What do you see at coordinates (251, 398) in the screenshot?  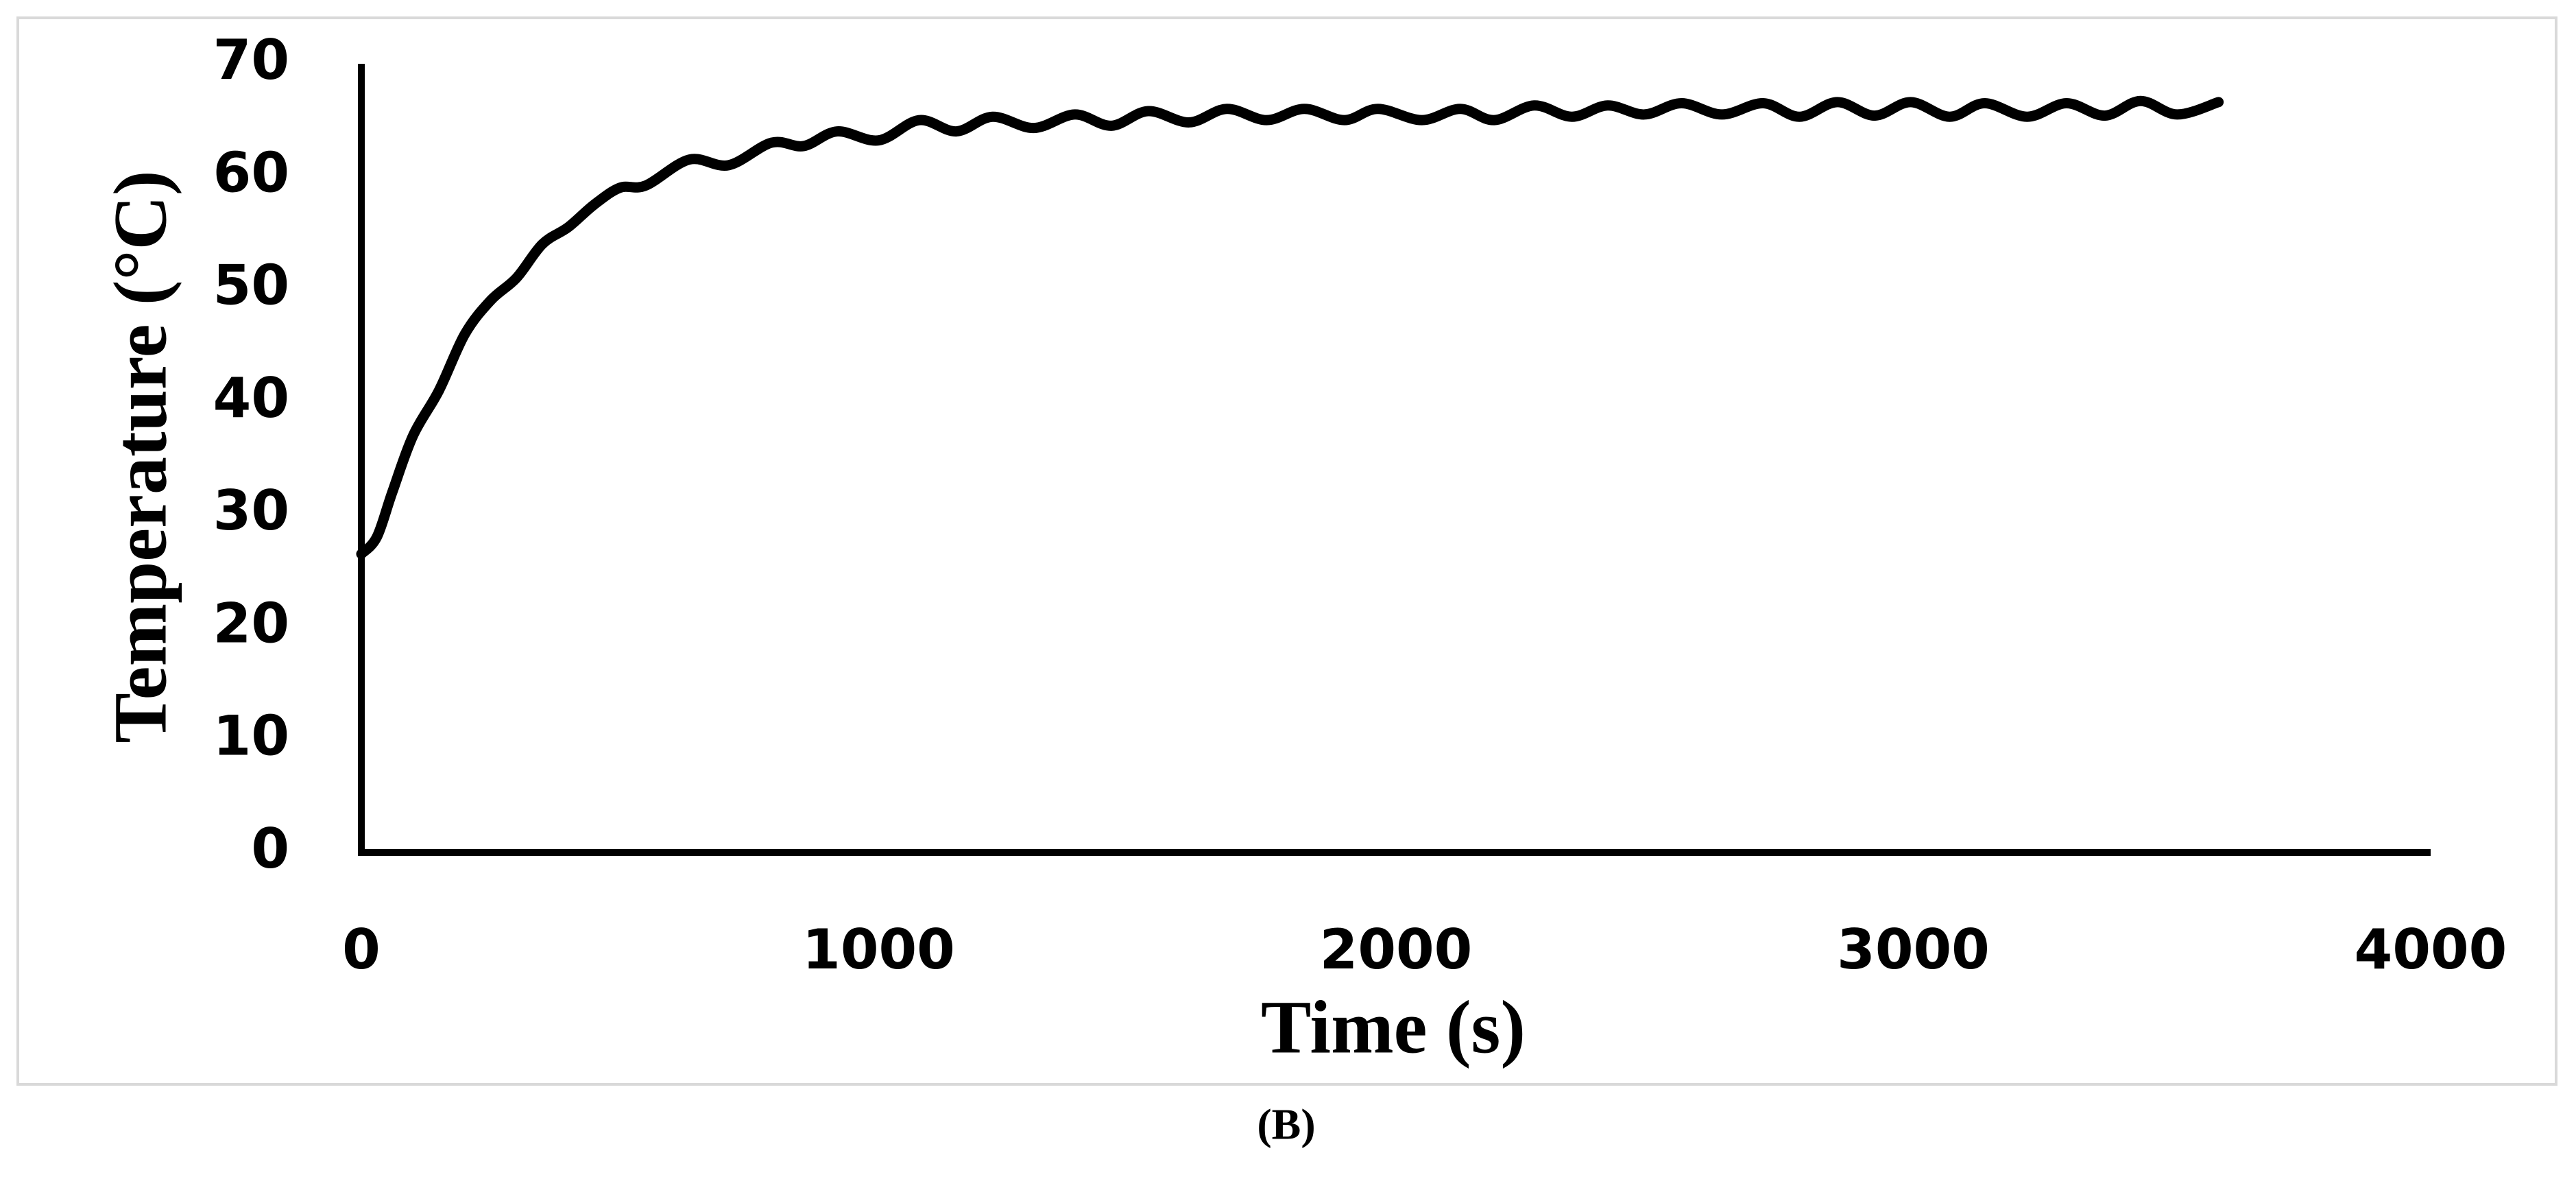 I see `y-tick-label: 40` at bounding box center [251, 398].